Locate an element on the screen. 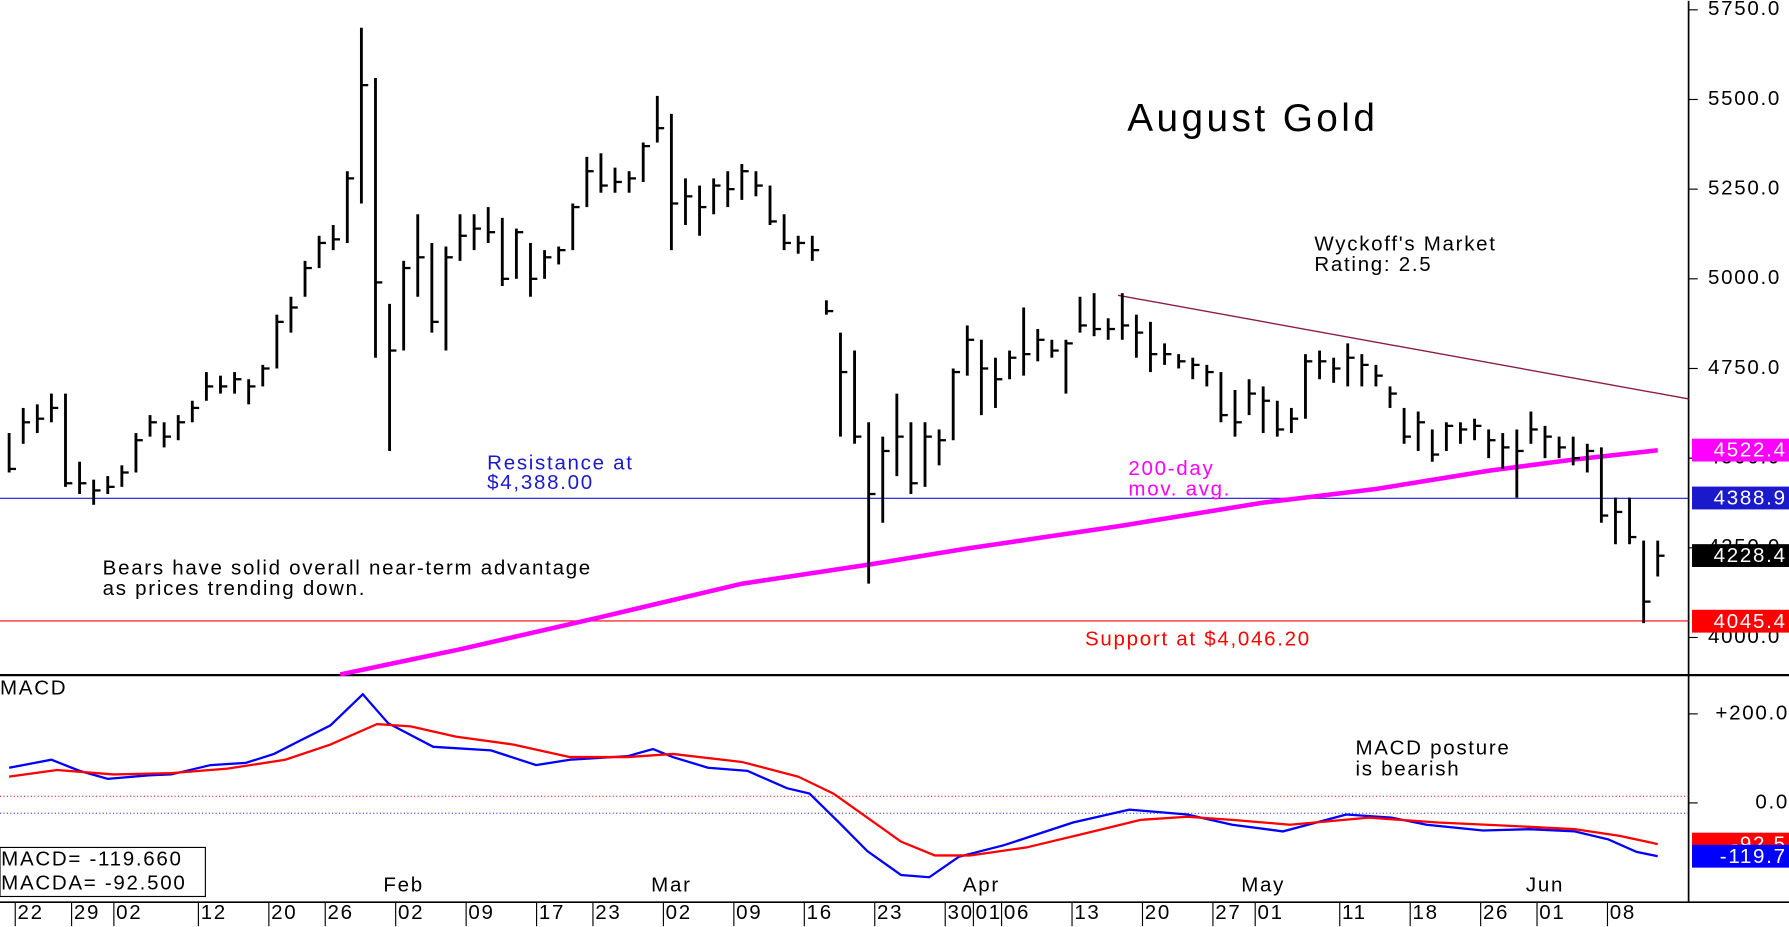 The image size is (1789, 927). x-tick-label: 06 is located at coordinates (1017, 912).